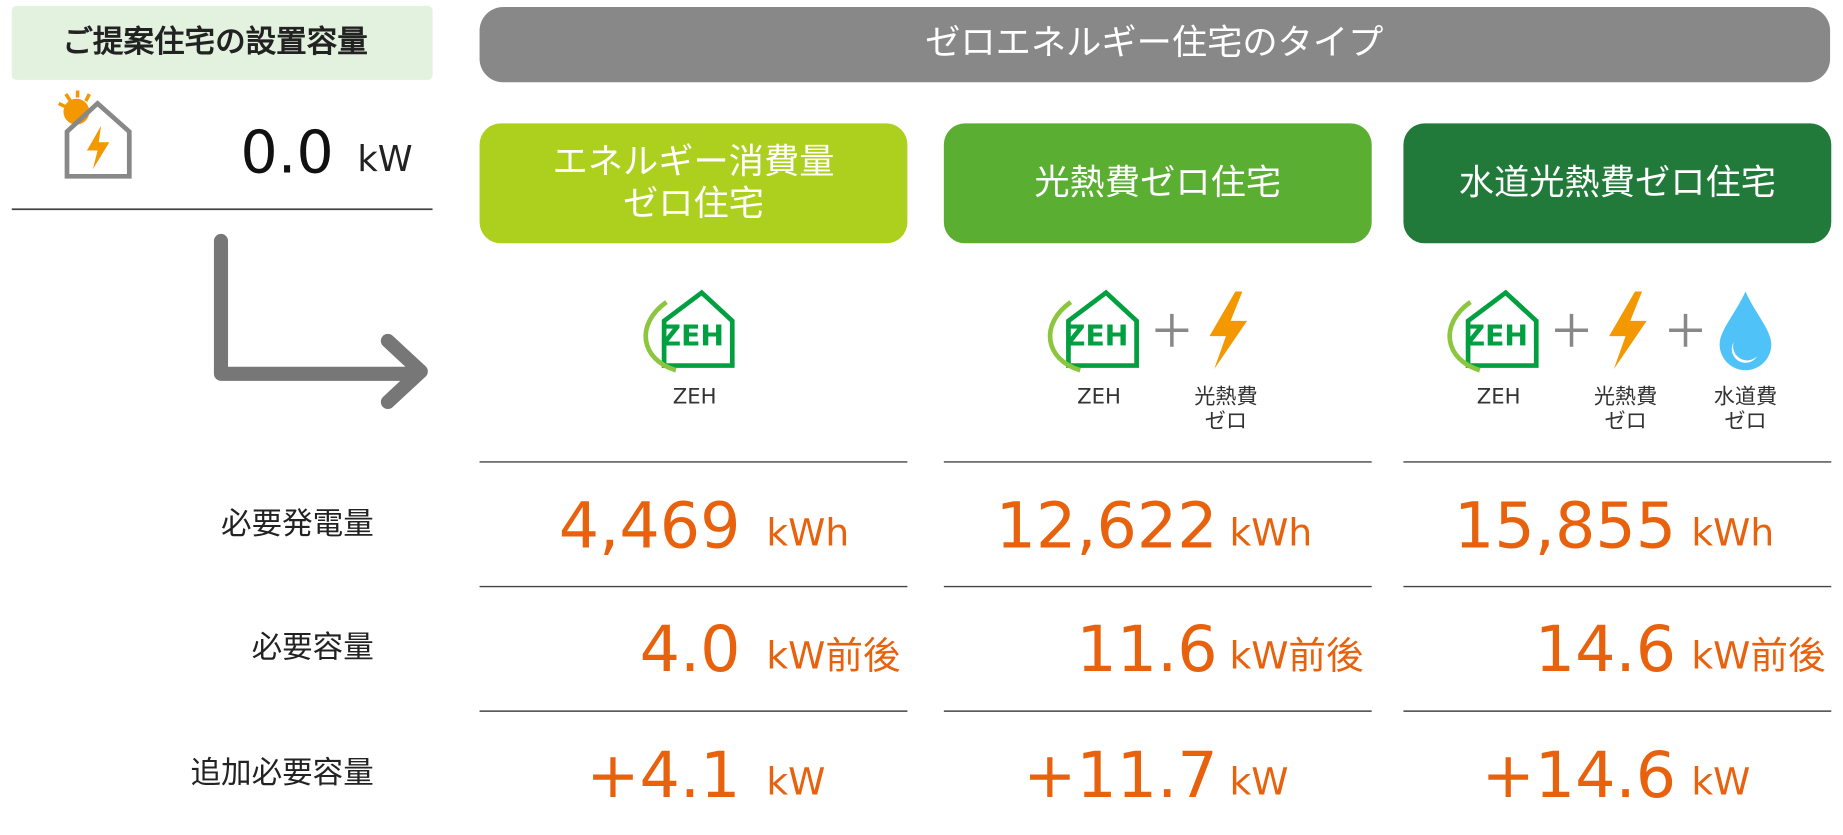 The width and height of the screenshot is (1843, 835). I want to click on header-bar, so click(1155, 45).